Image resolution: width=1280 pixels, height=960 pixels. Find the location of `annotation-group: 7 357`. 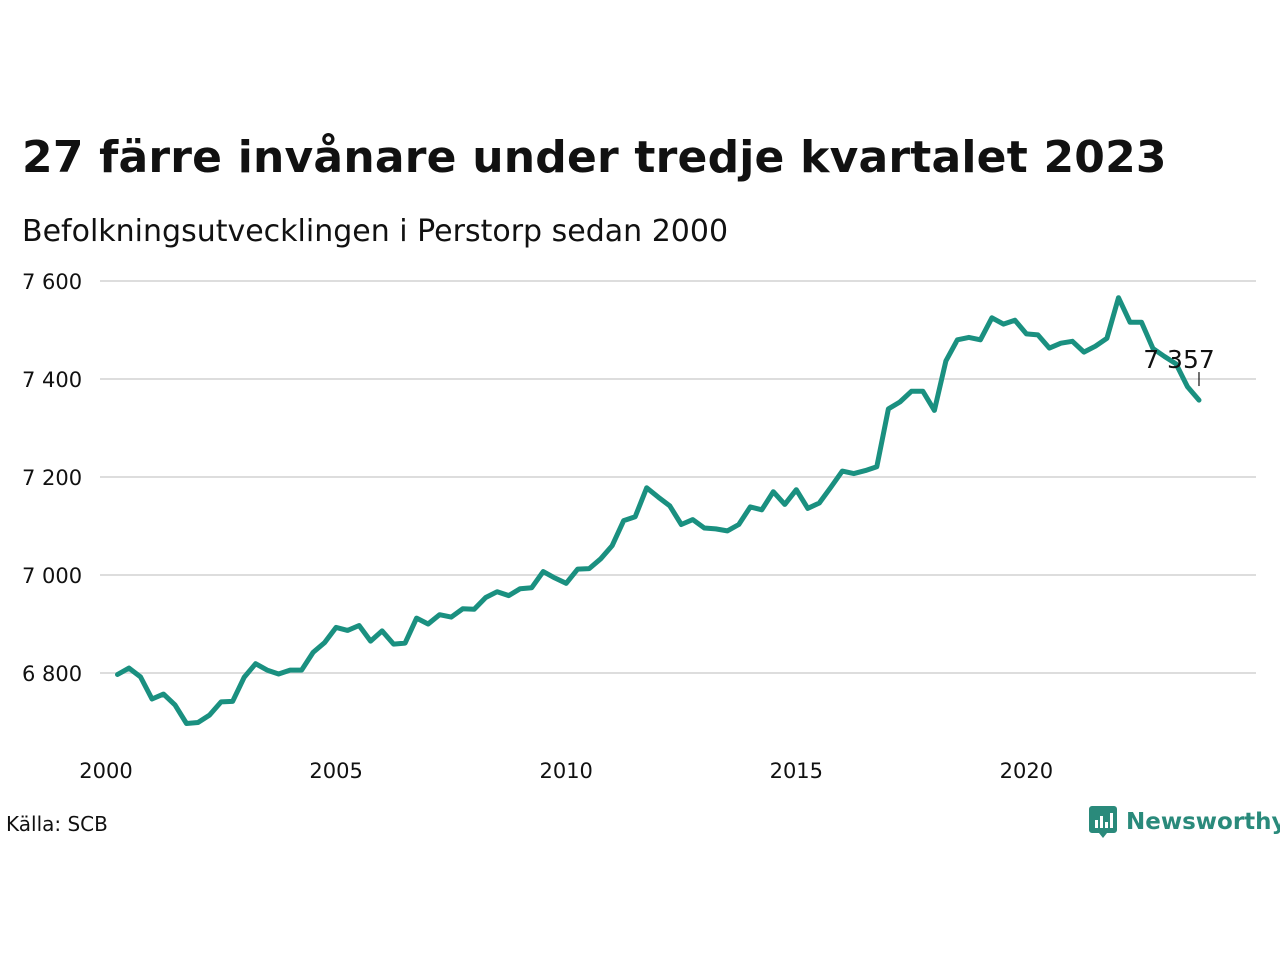

annotation-group: 7 357 is located at coordinates (1179, 366).